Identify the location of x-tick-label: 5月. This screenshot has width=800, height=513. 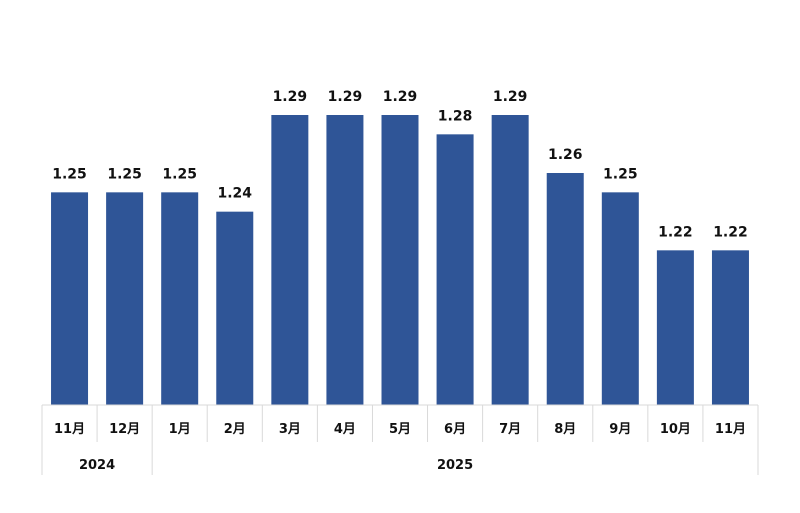
(400, 429).